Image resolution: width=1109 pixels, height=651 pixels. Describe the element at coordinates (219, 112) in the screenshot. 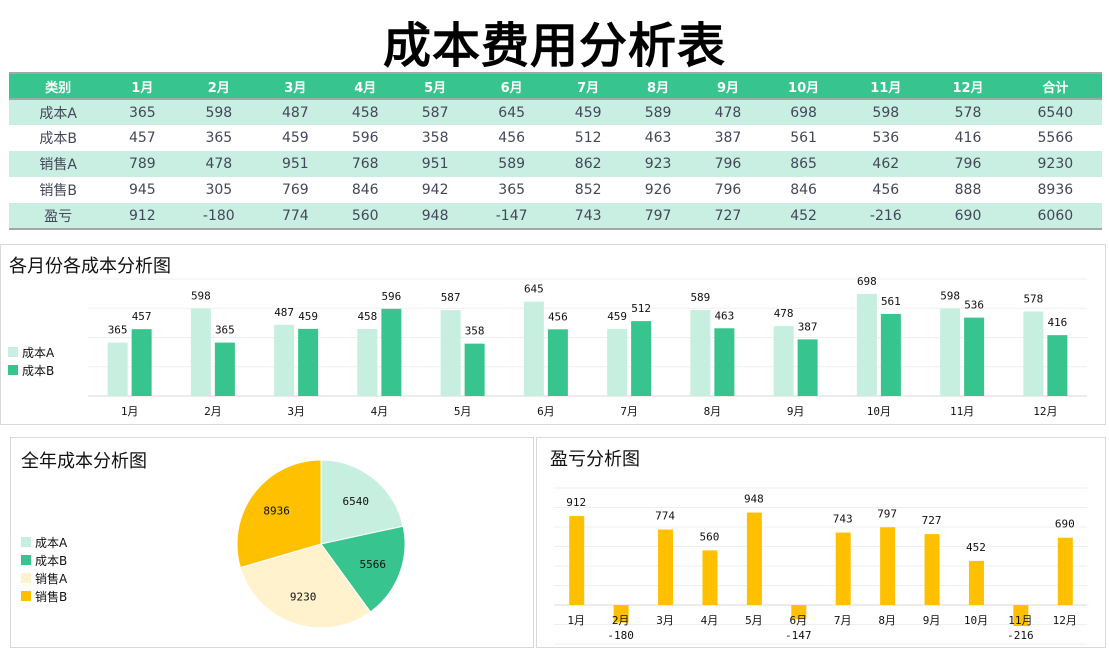

I see `table-cell: 598` at that location.